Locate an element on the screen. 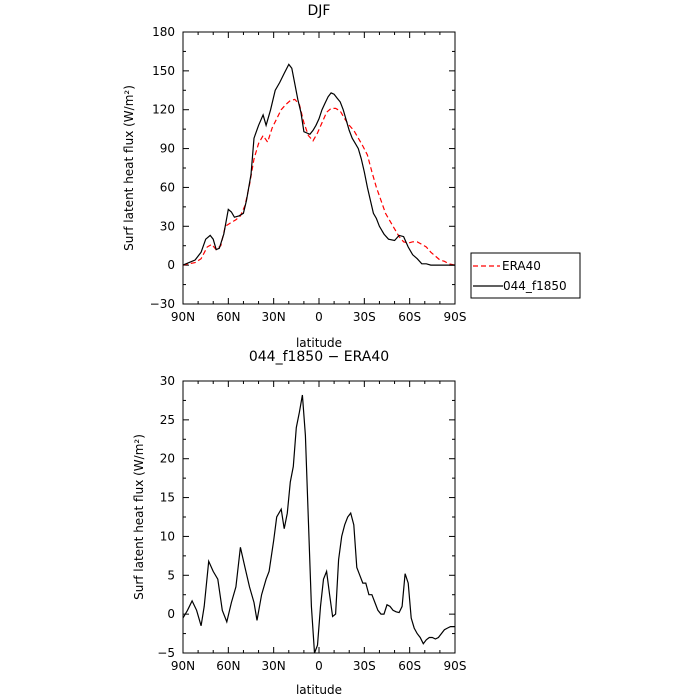 This screenshot has height=700, width=700. top-x-tick-label: 90N is located at coordinates (183, 317).